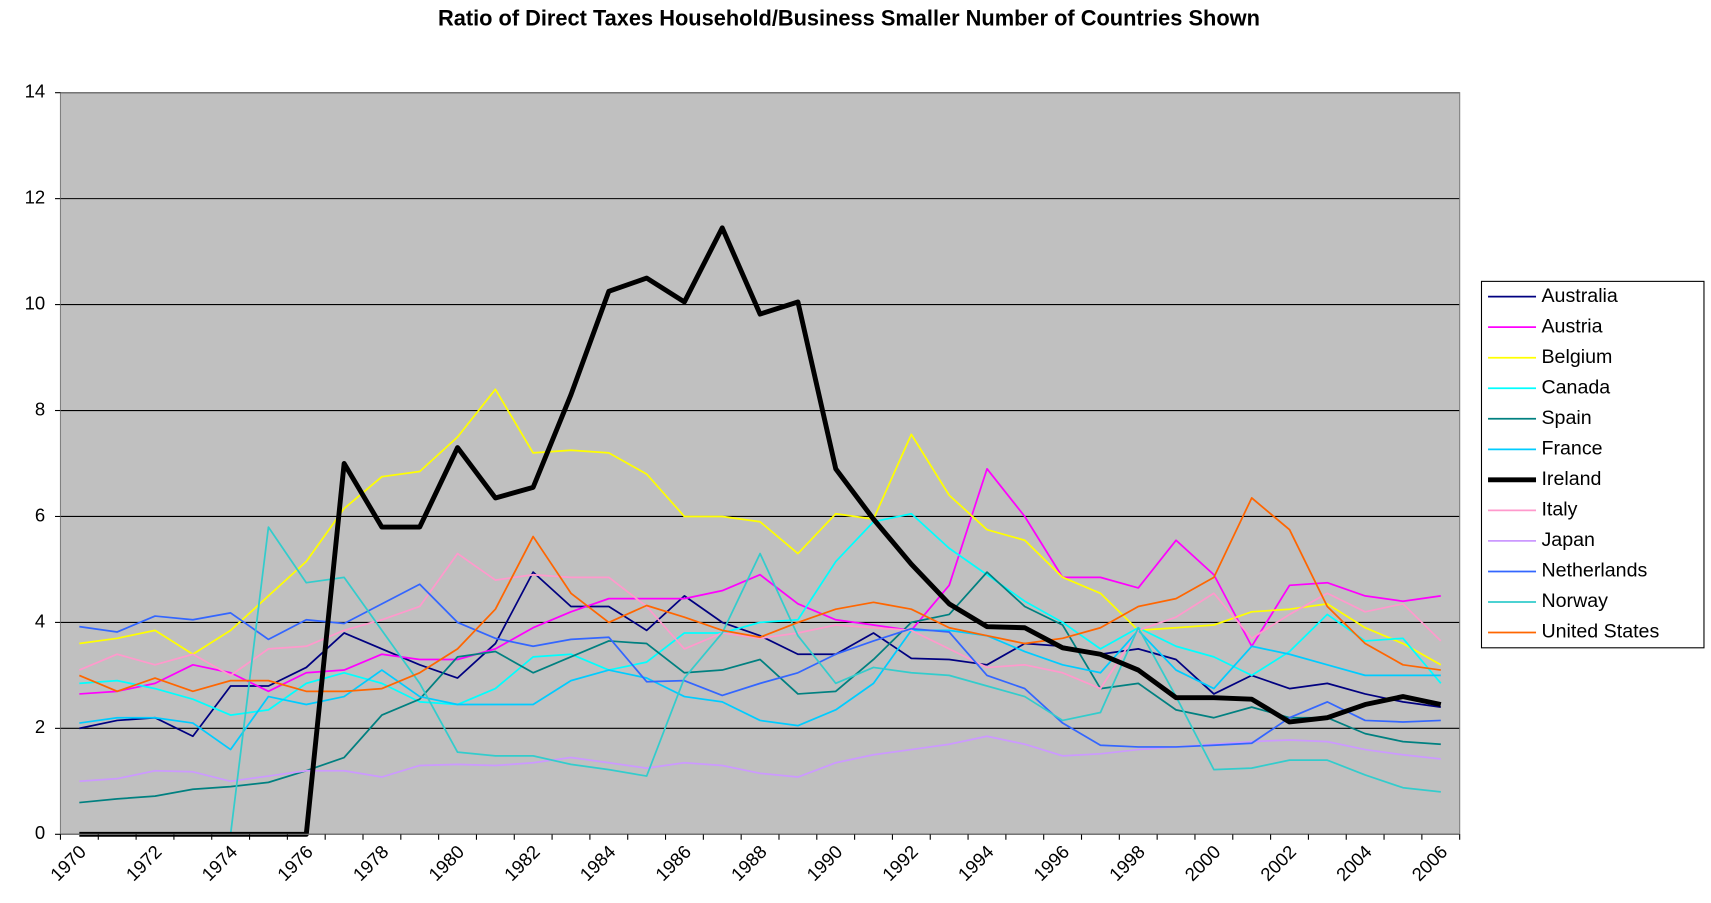 This screenshot has height=903, width=1711. Describe the element at coordinates (976, 863) in the screenshot. I see `x-tick-label: 1994` at that location.